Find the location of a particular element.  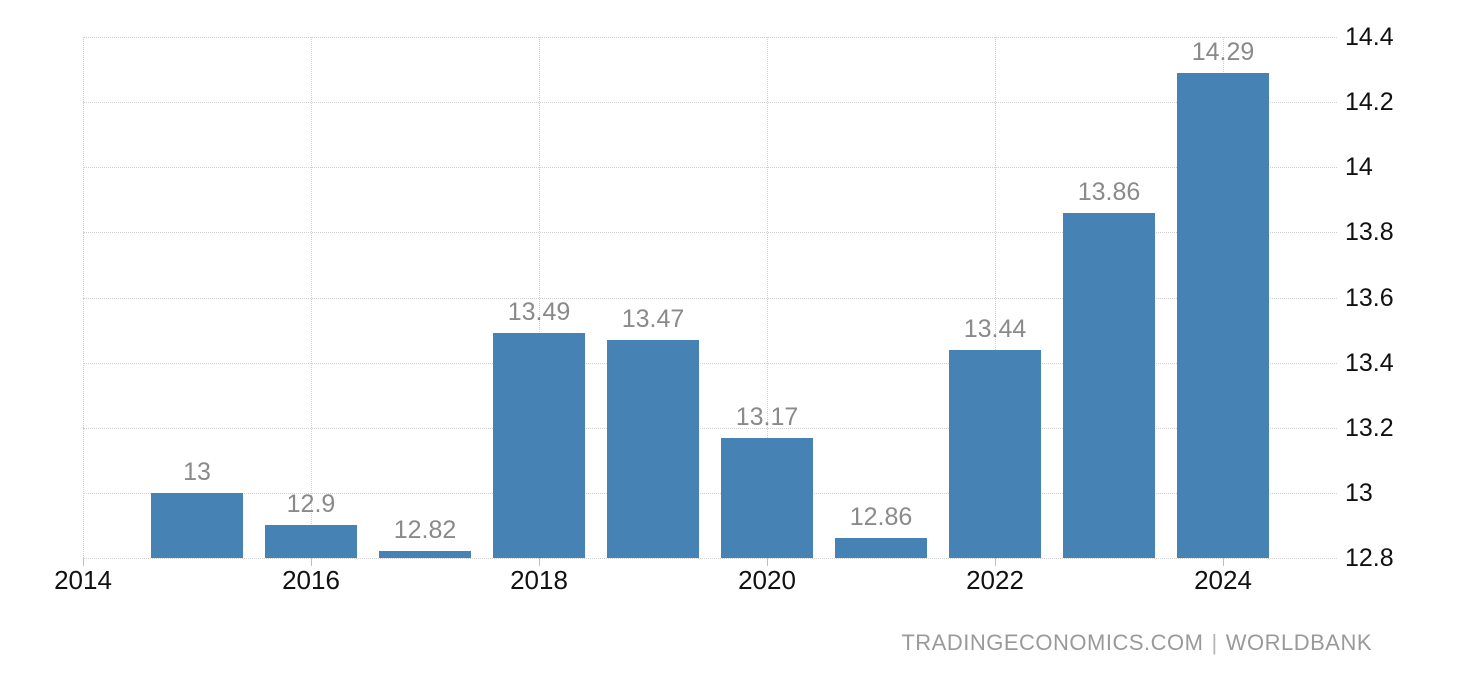

bar-2021 is located at coordinates (881, 548).